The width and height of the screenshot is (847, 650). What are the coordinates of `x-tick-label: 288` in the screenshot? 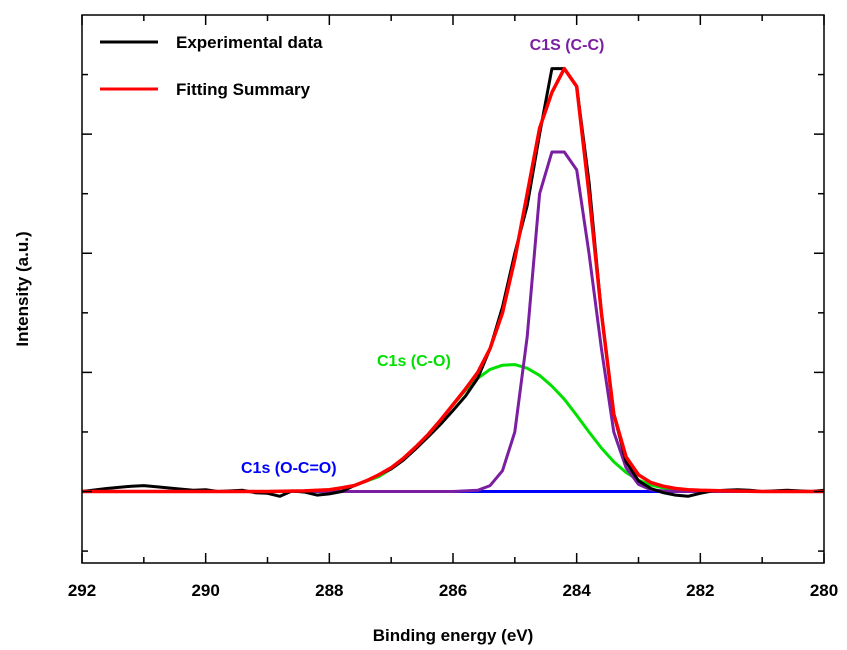 It's located at (329, 590).